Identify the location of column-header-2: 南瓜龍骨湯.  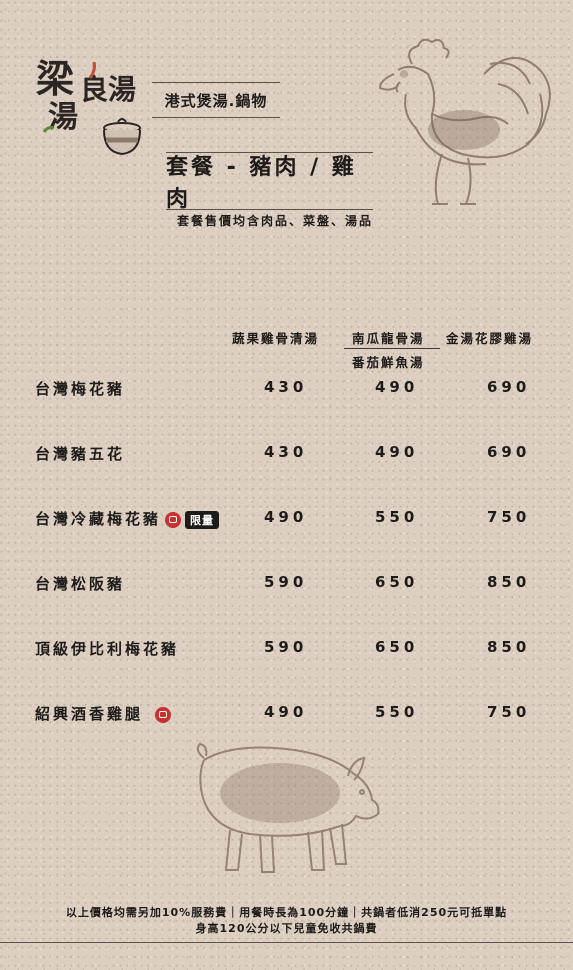
(388, 338).